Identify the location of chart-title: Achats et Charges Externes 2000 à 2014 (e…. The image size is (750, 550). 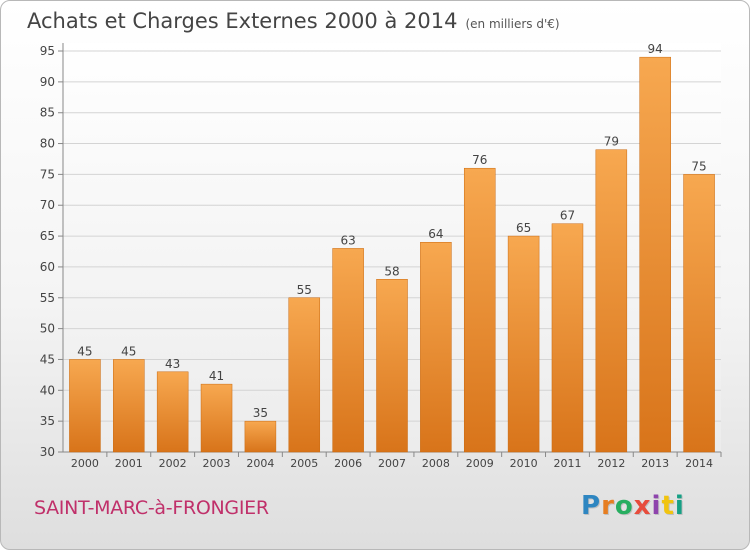
(293, 21).